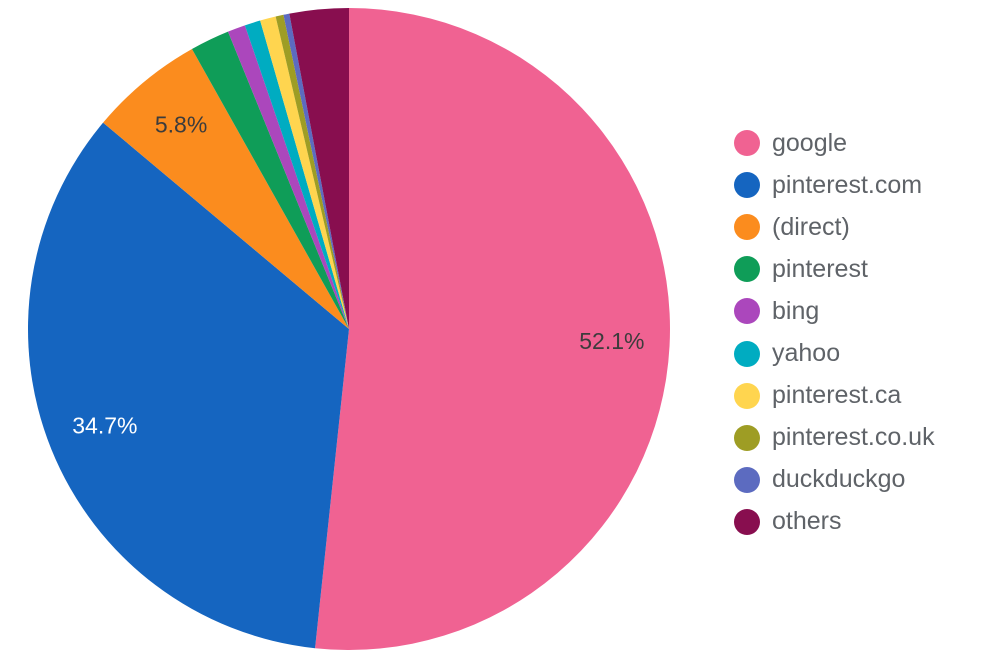 The height and width of the screenshot is (670, 982). What do you see at coordinates (807, 521) in the screenshot?
I see `legend-label: others` at bounding box center [807, 521].